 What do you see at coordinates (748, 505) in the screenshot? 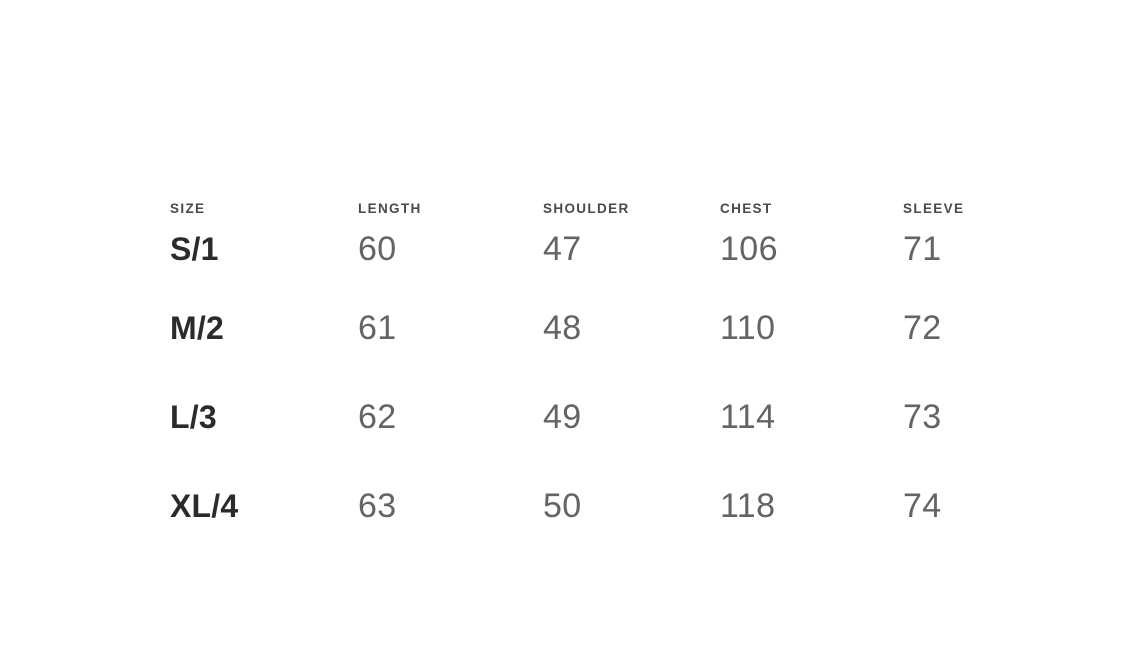
I see `cell-chest: 118` at bounding box center [748, 505].